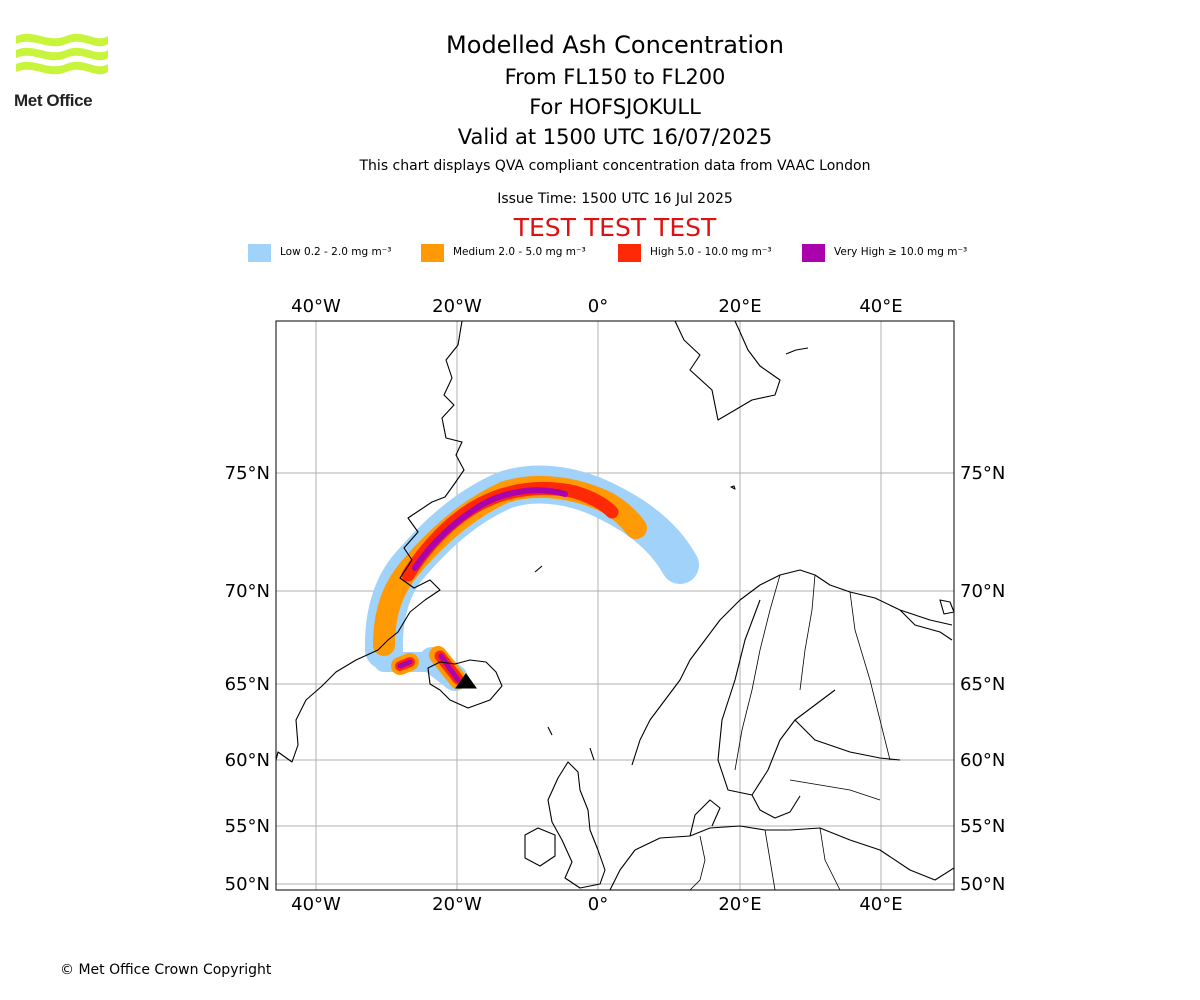 Image resolution: width=1200 pixels, height=1000 pixels. I want to click on met-office-logo-text: Met Office, so click(53, 100).